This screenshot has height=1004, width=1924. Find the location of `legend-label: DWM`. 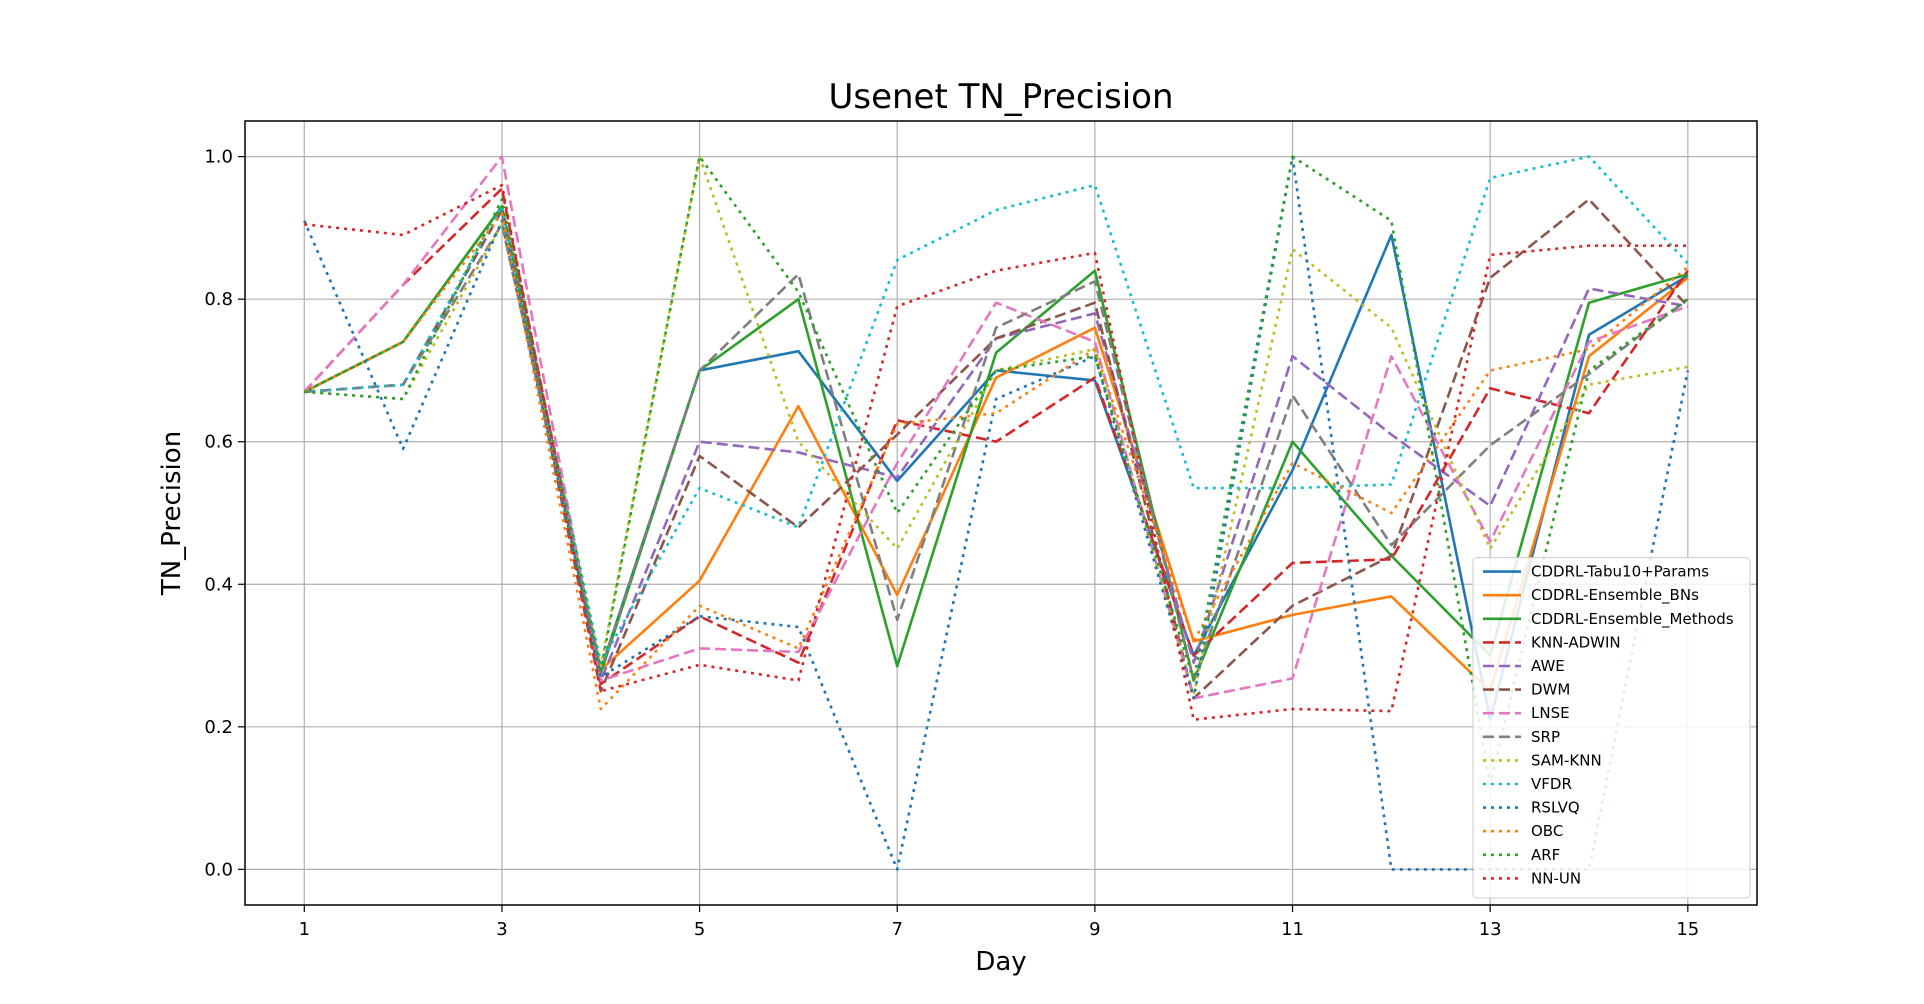

legend-label: DWM is located at coordinates (1550, 690).